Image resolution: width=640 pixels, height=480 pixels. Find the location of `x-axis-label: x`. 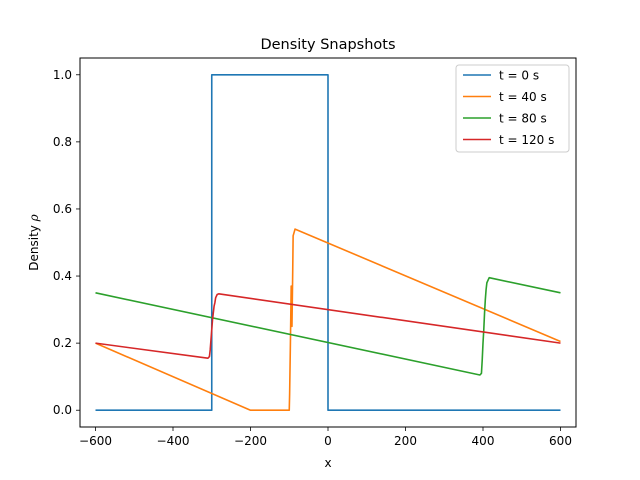

x-axis-label: x is located at coordinates (327, 463).